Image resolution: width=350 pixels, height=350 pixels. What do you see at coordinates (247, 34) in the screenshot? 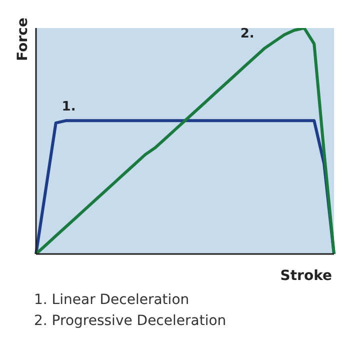
I see `series-label: 2.` at bounding box center [247, 34].